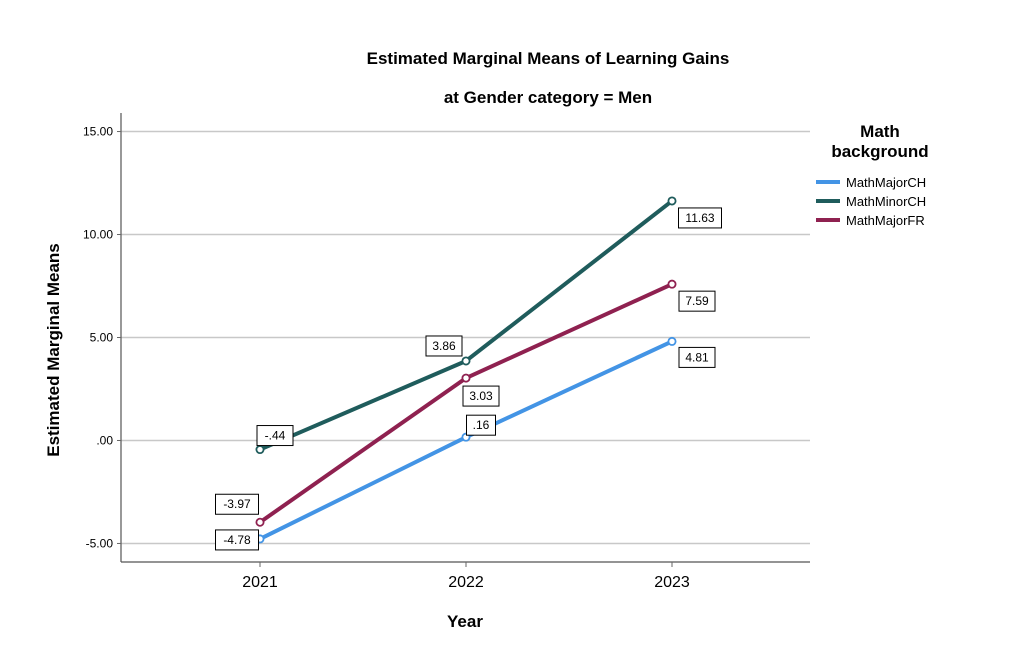  I want to click on data-label: -.44, so click(275, 436).